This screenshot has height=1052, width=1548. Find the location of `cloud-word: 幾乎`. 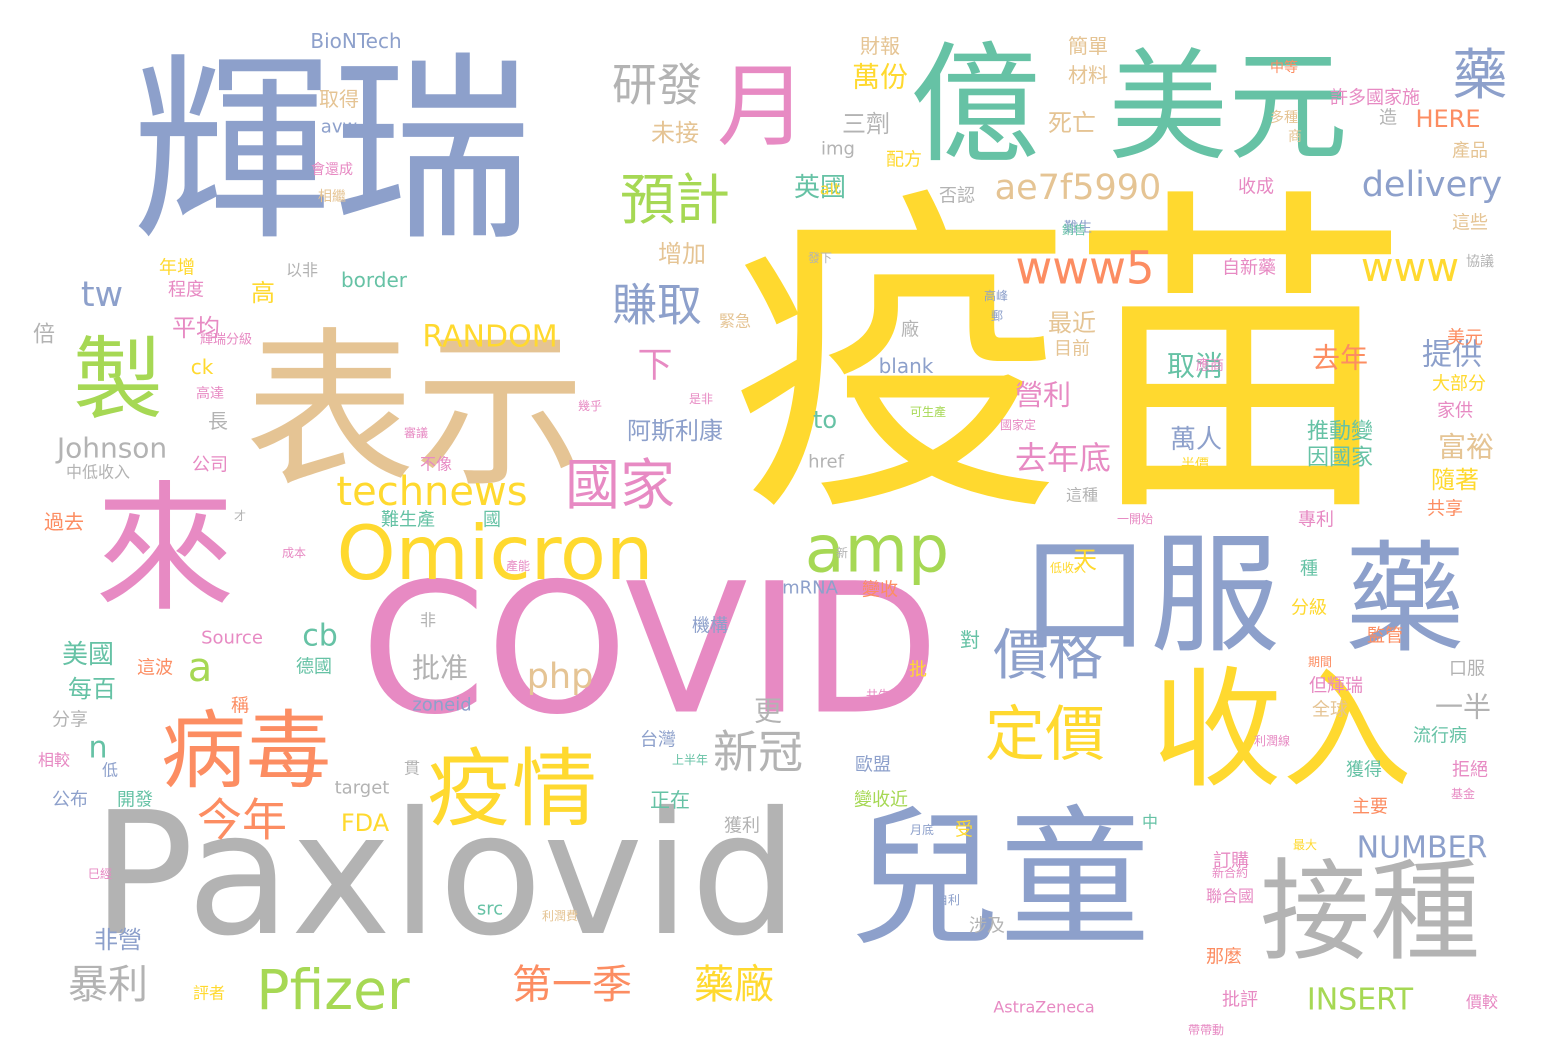

cloud-word: 幾乎 is located at coordinates (590, 406).